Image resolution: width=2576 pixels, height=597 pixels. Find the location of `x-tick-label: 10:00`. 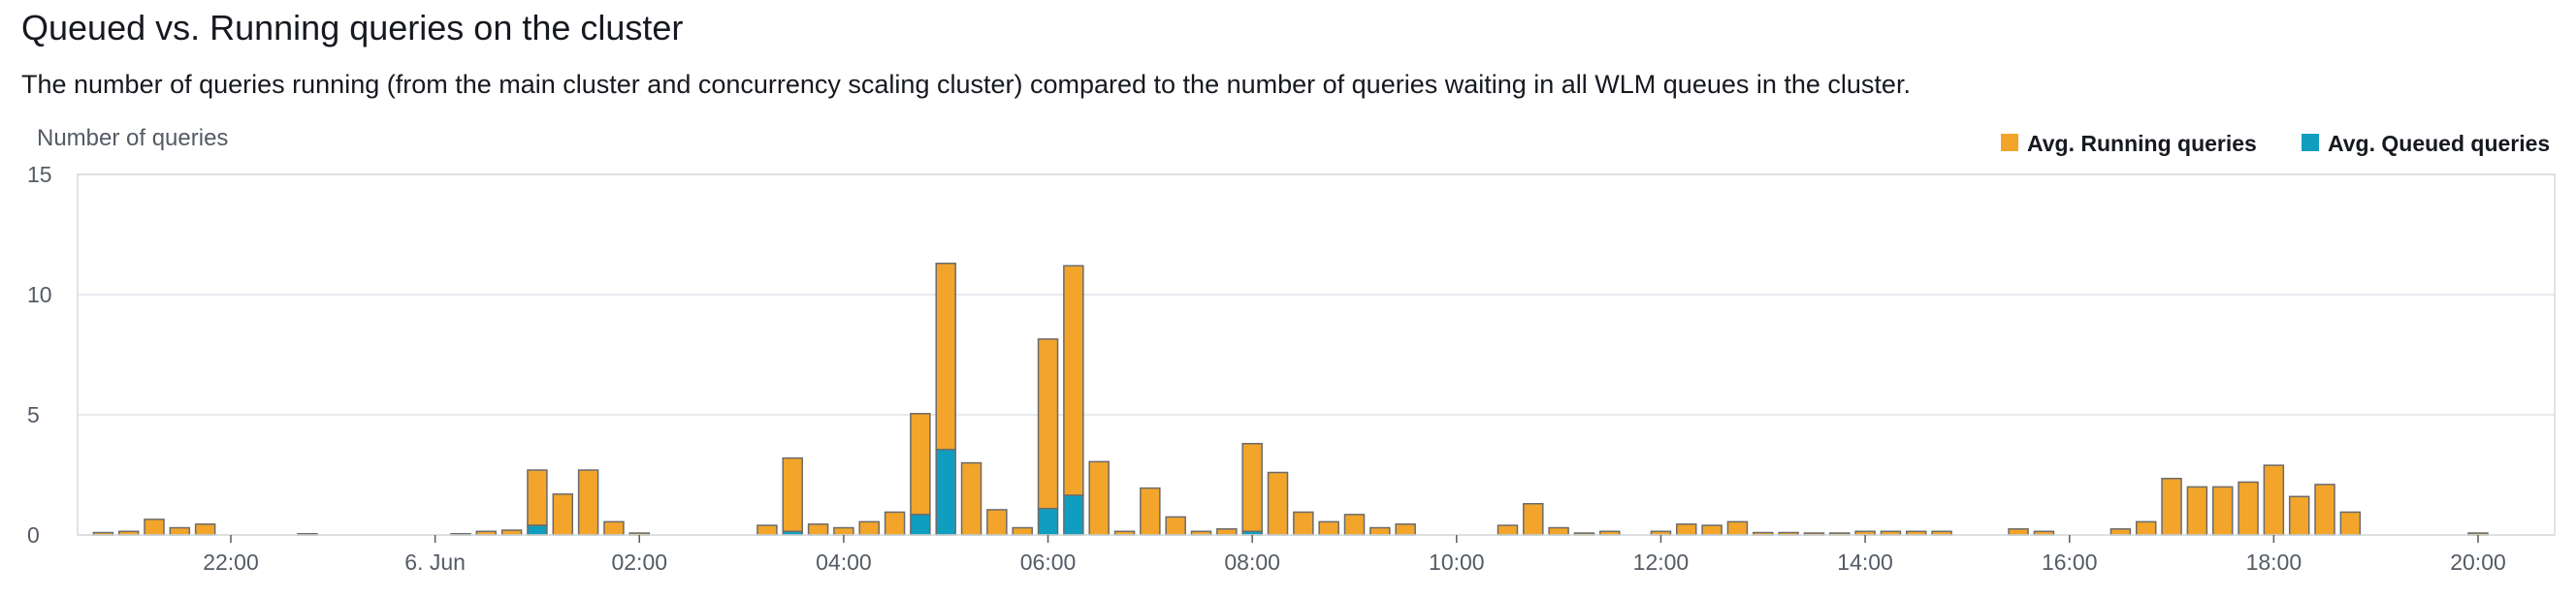

x-tick-label: 10:00 is located at coordinates (1457, 562).